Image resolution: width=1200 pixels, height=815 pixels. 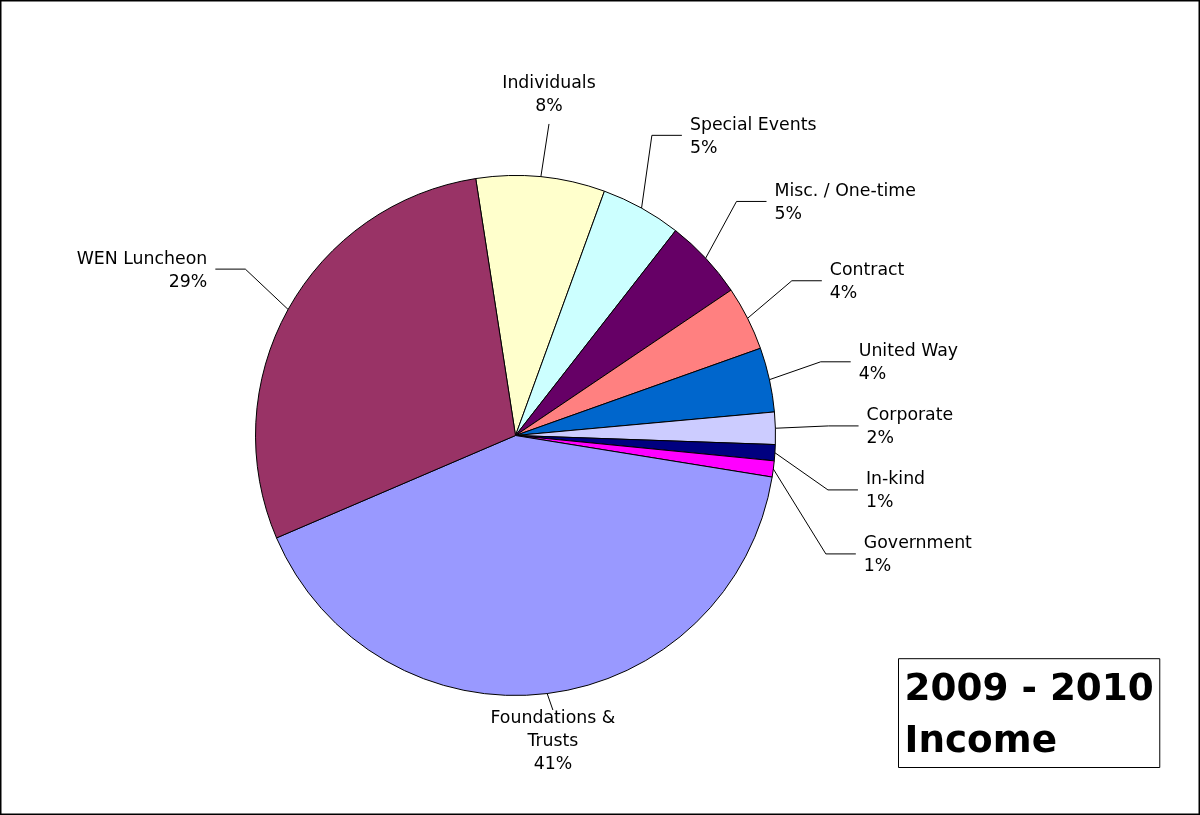 I want to click on slice-label: Corporate, so click(x=910, y=414).